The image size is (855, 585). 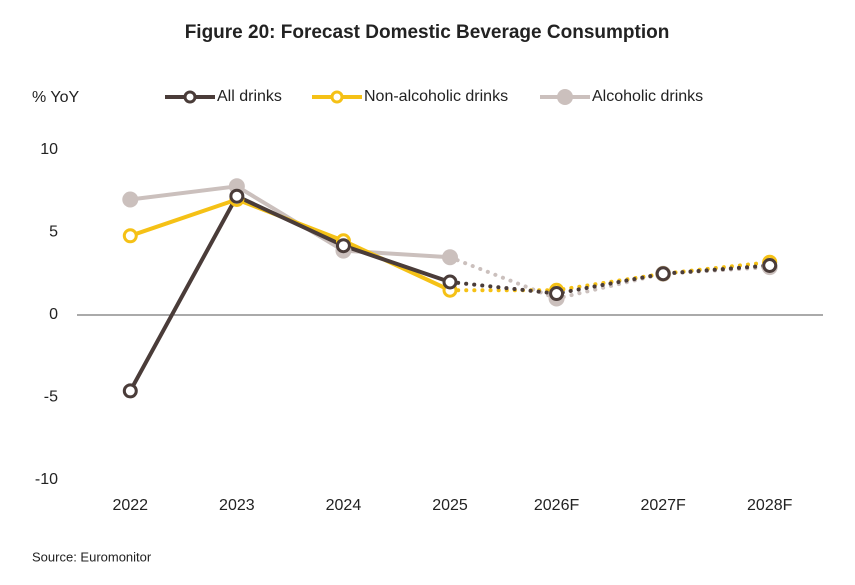 I want to click on y-tick-label: -5, so click(x=51, y=397).